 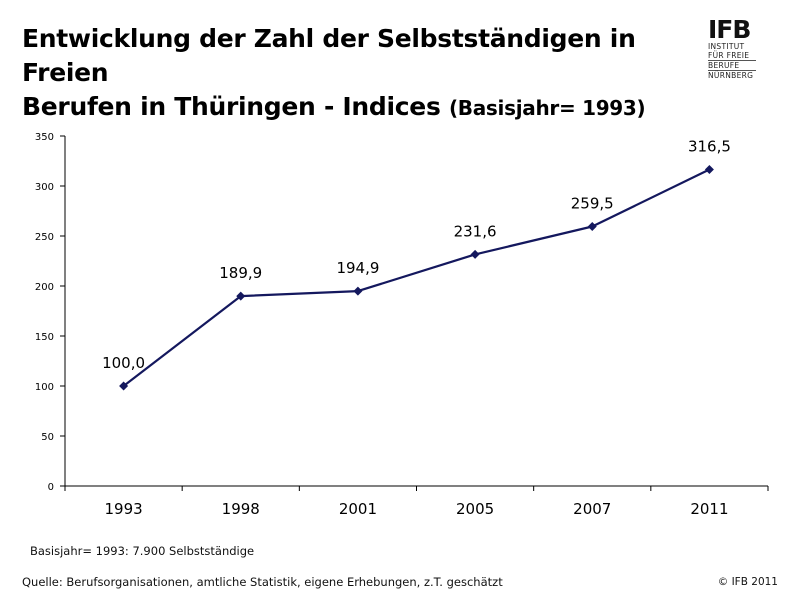 I want to click on logo-line-3: BERUFE, so click(x=732, y=66).